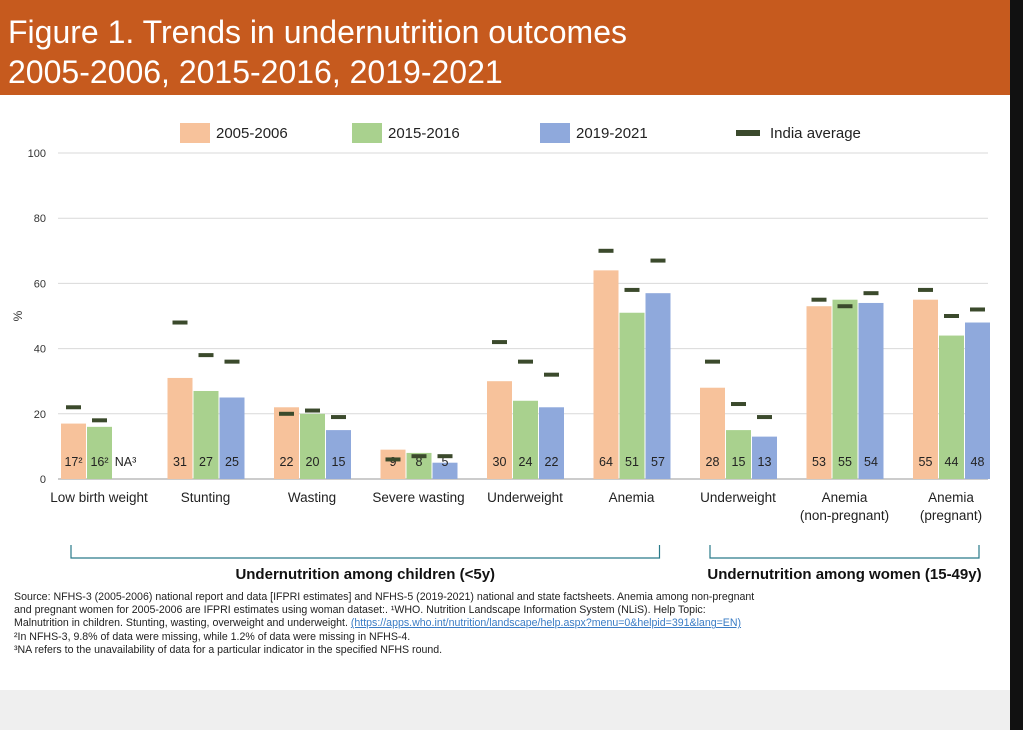  Describe the element at coordinates (951, 515) in the screenshot. I see `category-label: (pregnant)` at that location.